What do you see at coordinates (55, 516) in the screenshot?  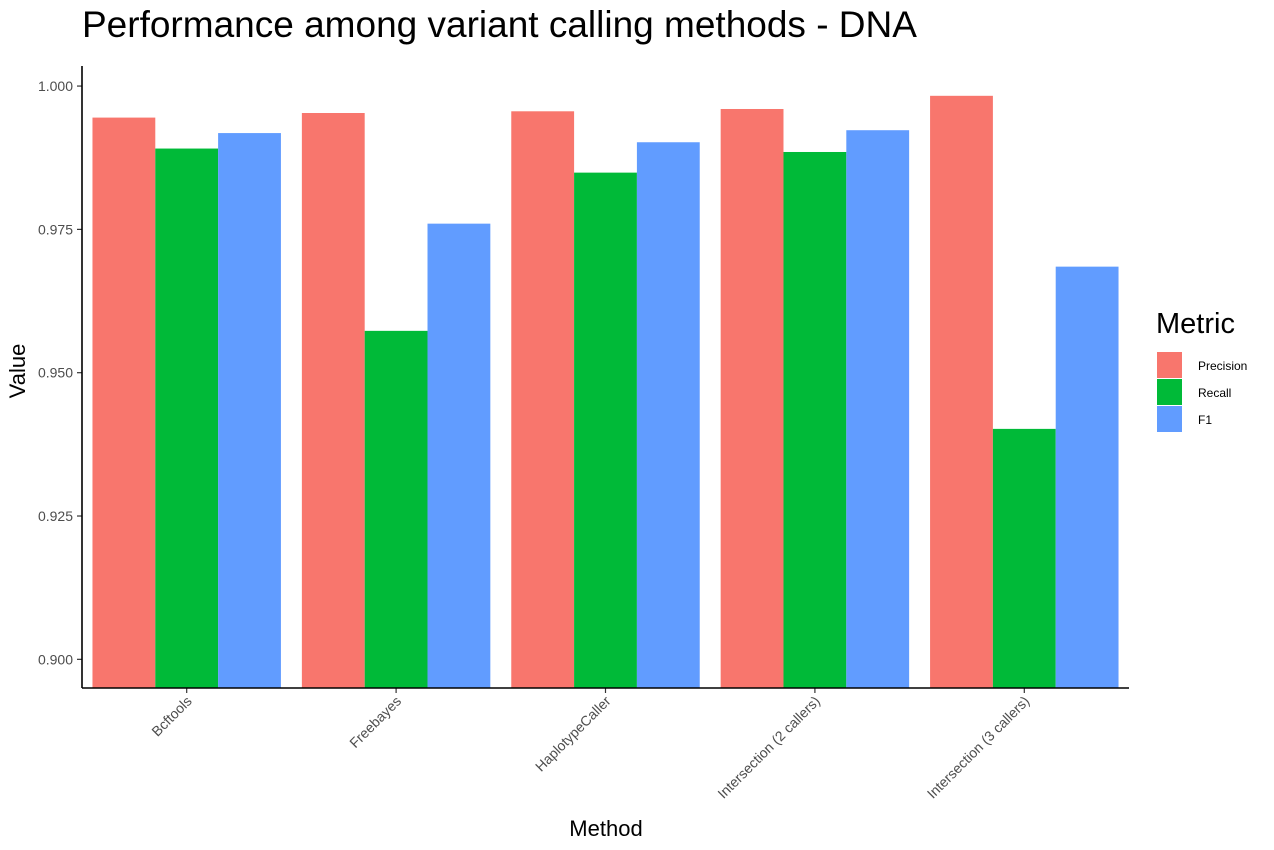 I see `y-tick-label: 0.925` at bounding box center [55, 516].